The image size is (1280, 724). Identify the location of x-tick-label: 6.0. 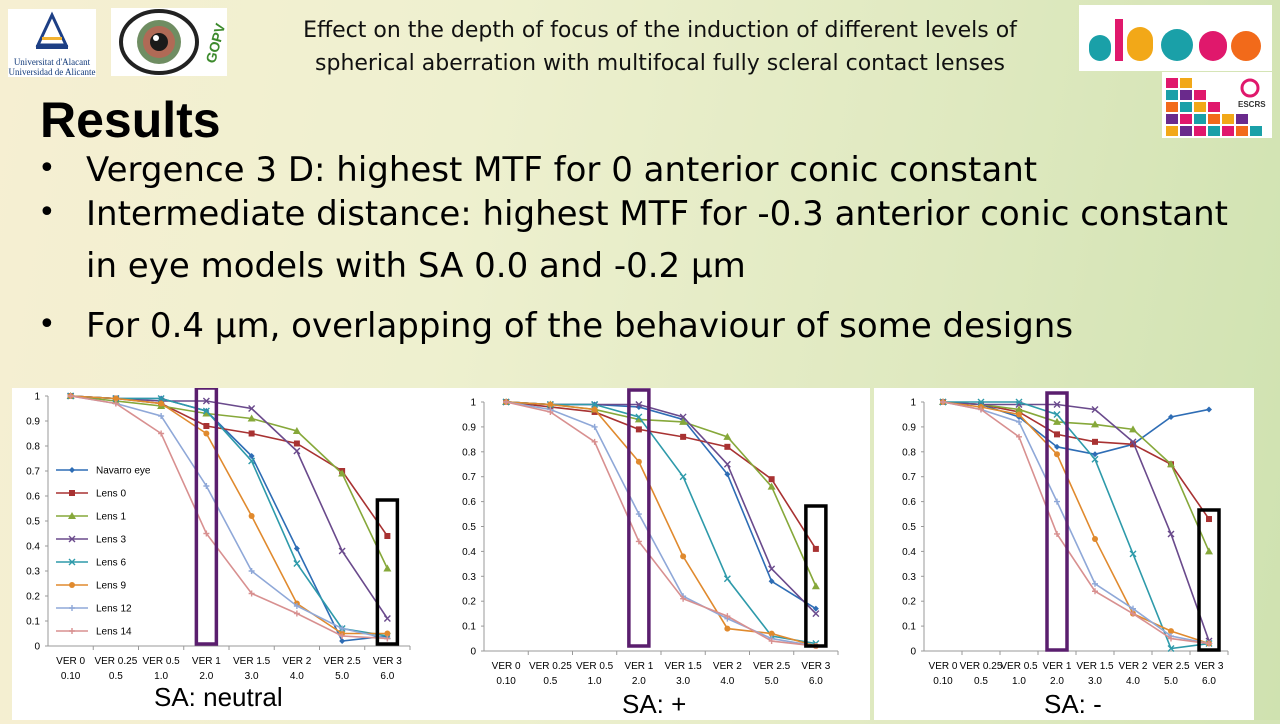
(387, 676).